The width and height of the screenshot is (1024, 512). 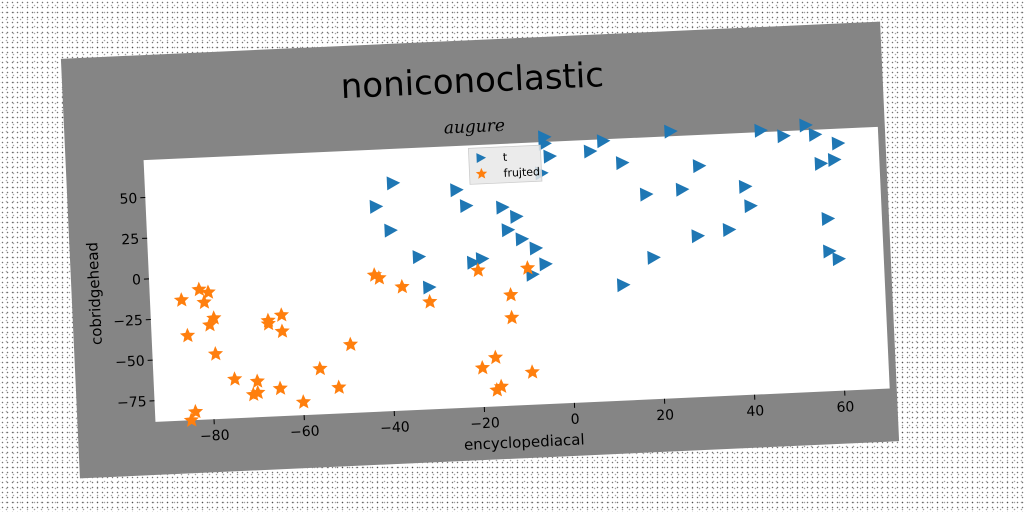 I want to click on x-tick-label: −80, so click(x=215, y=436).